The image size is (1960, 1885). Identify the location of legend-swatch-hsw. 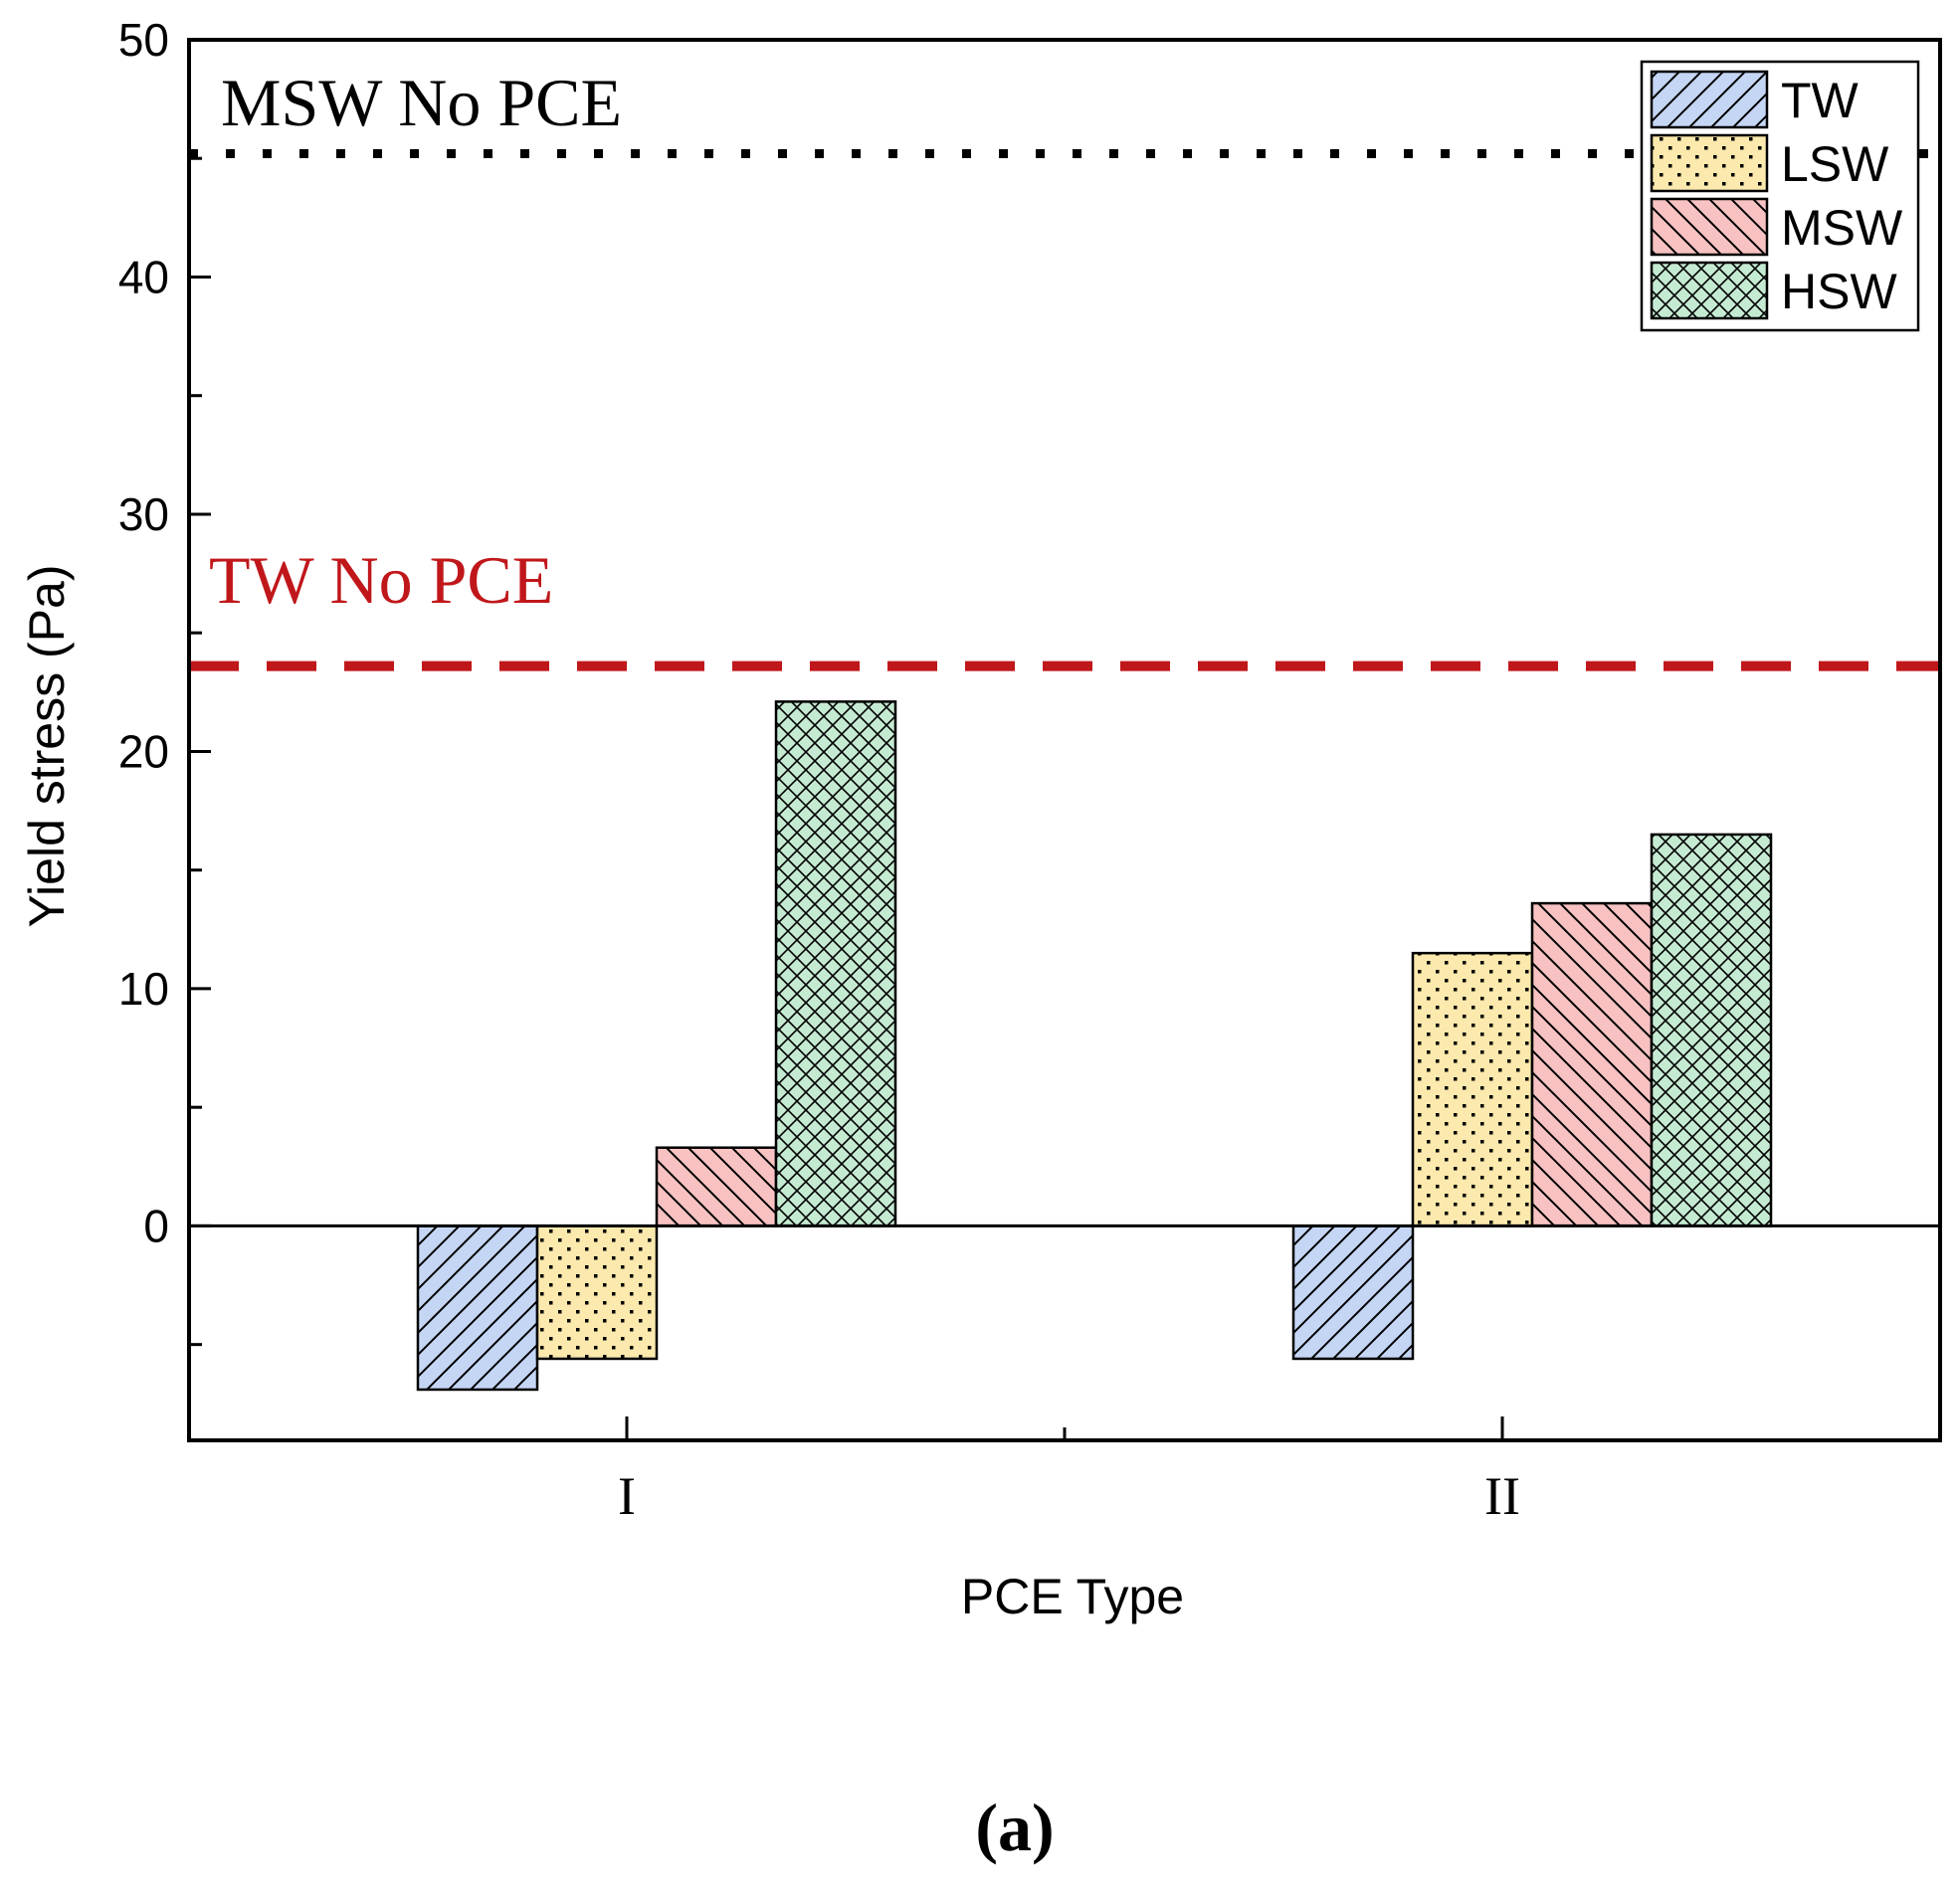
(1709, 290).